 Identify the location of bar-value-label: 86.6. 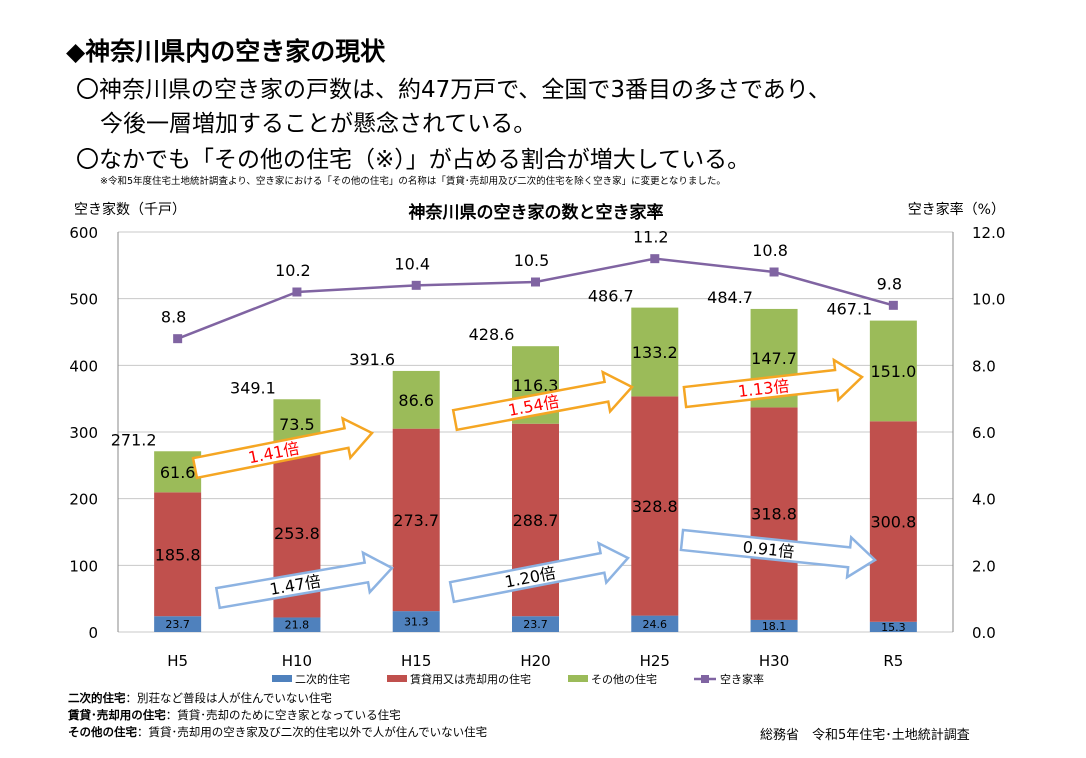
(416, 400).